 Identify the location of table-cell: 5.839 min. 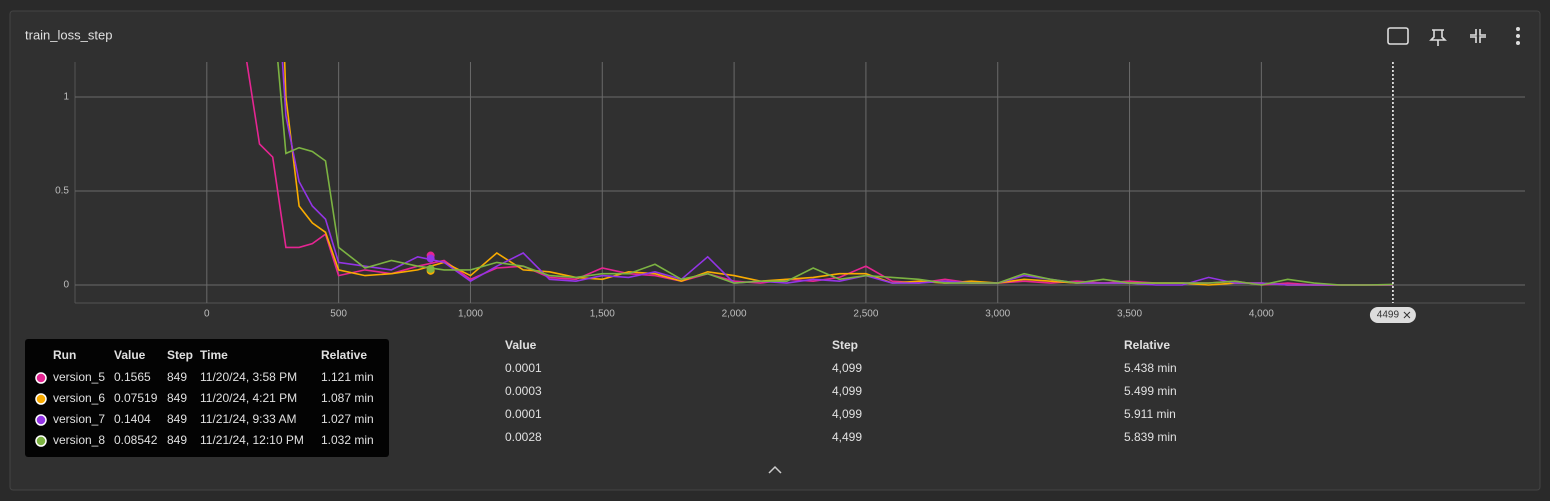
(1150, 437).